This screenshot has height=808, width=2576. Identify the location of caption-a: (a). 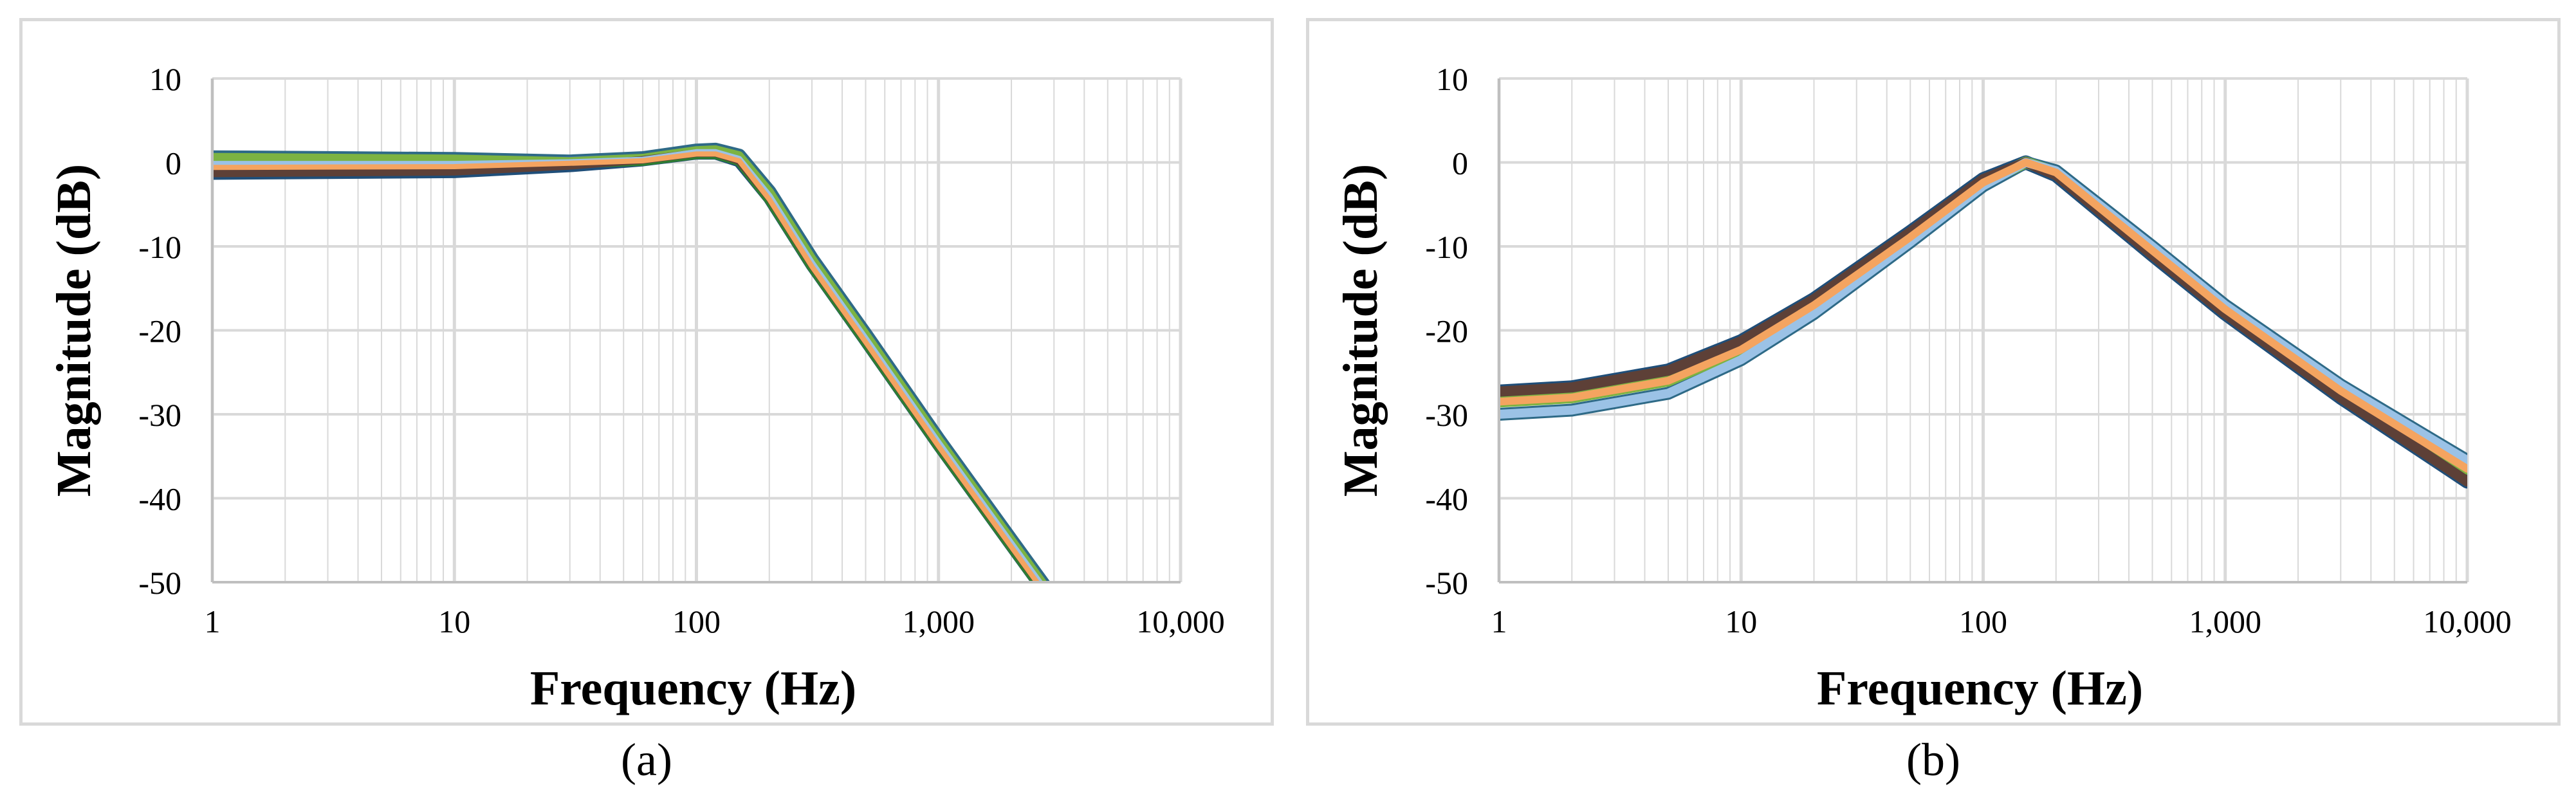
(646, 759).